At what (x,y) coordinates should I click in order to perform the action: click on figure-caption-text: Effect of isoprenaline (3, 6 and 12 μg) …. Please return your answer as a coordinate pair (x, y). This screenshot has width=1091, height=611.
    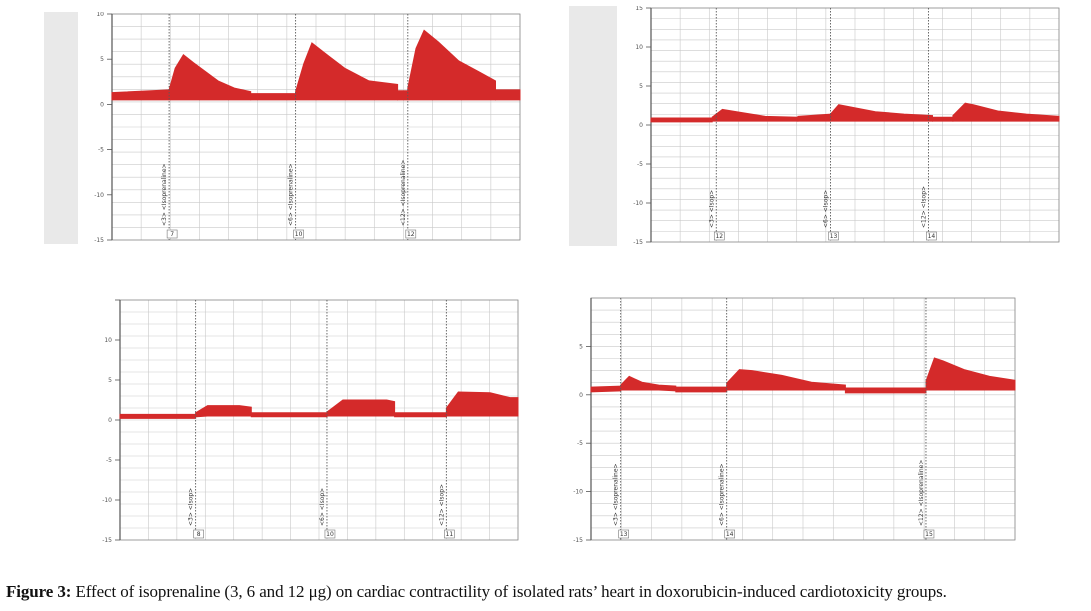
    Looking at the image, I should click on (511, 591).